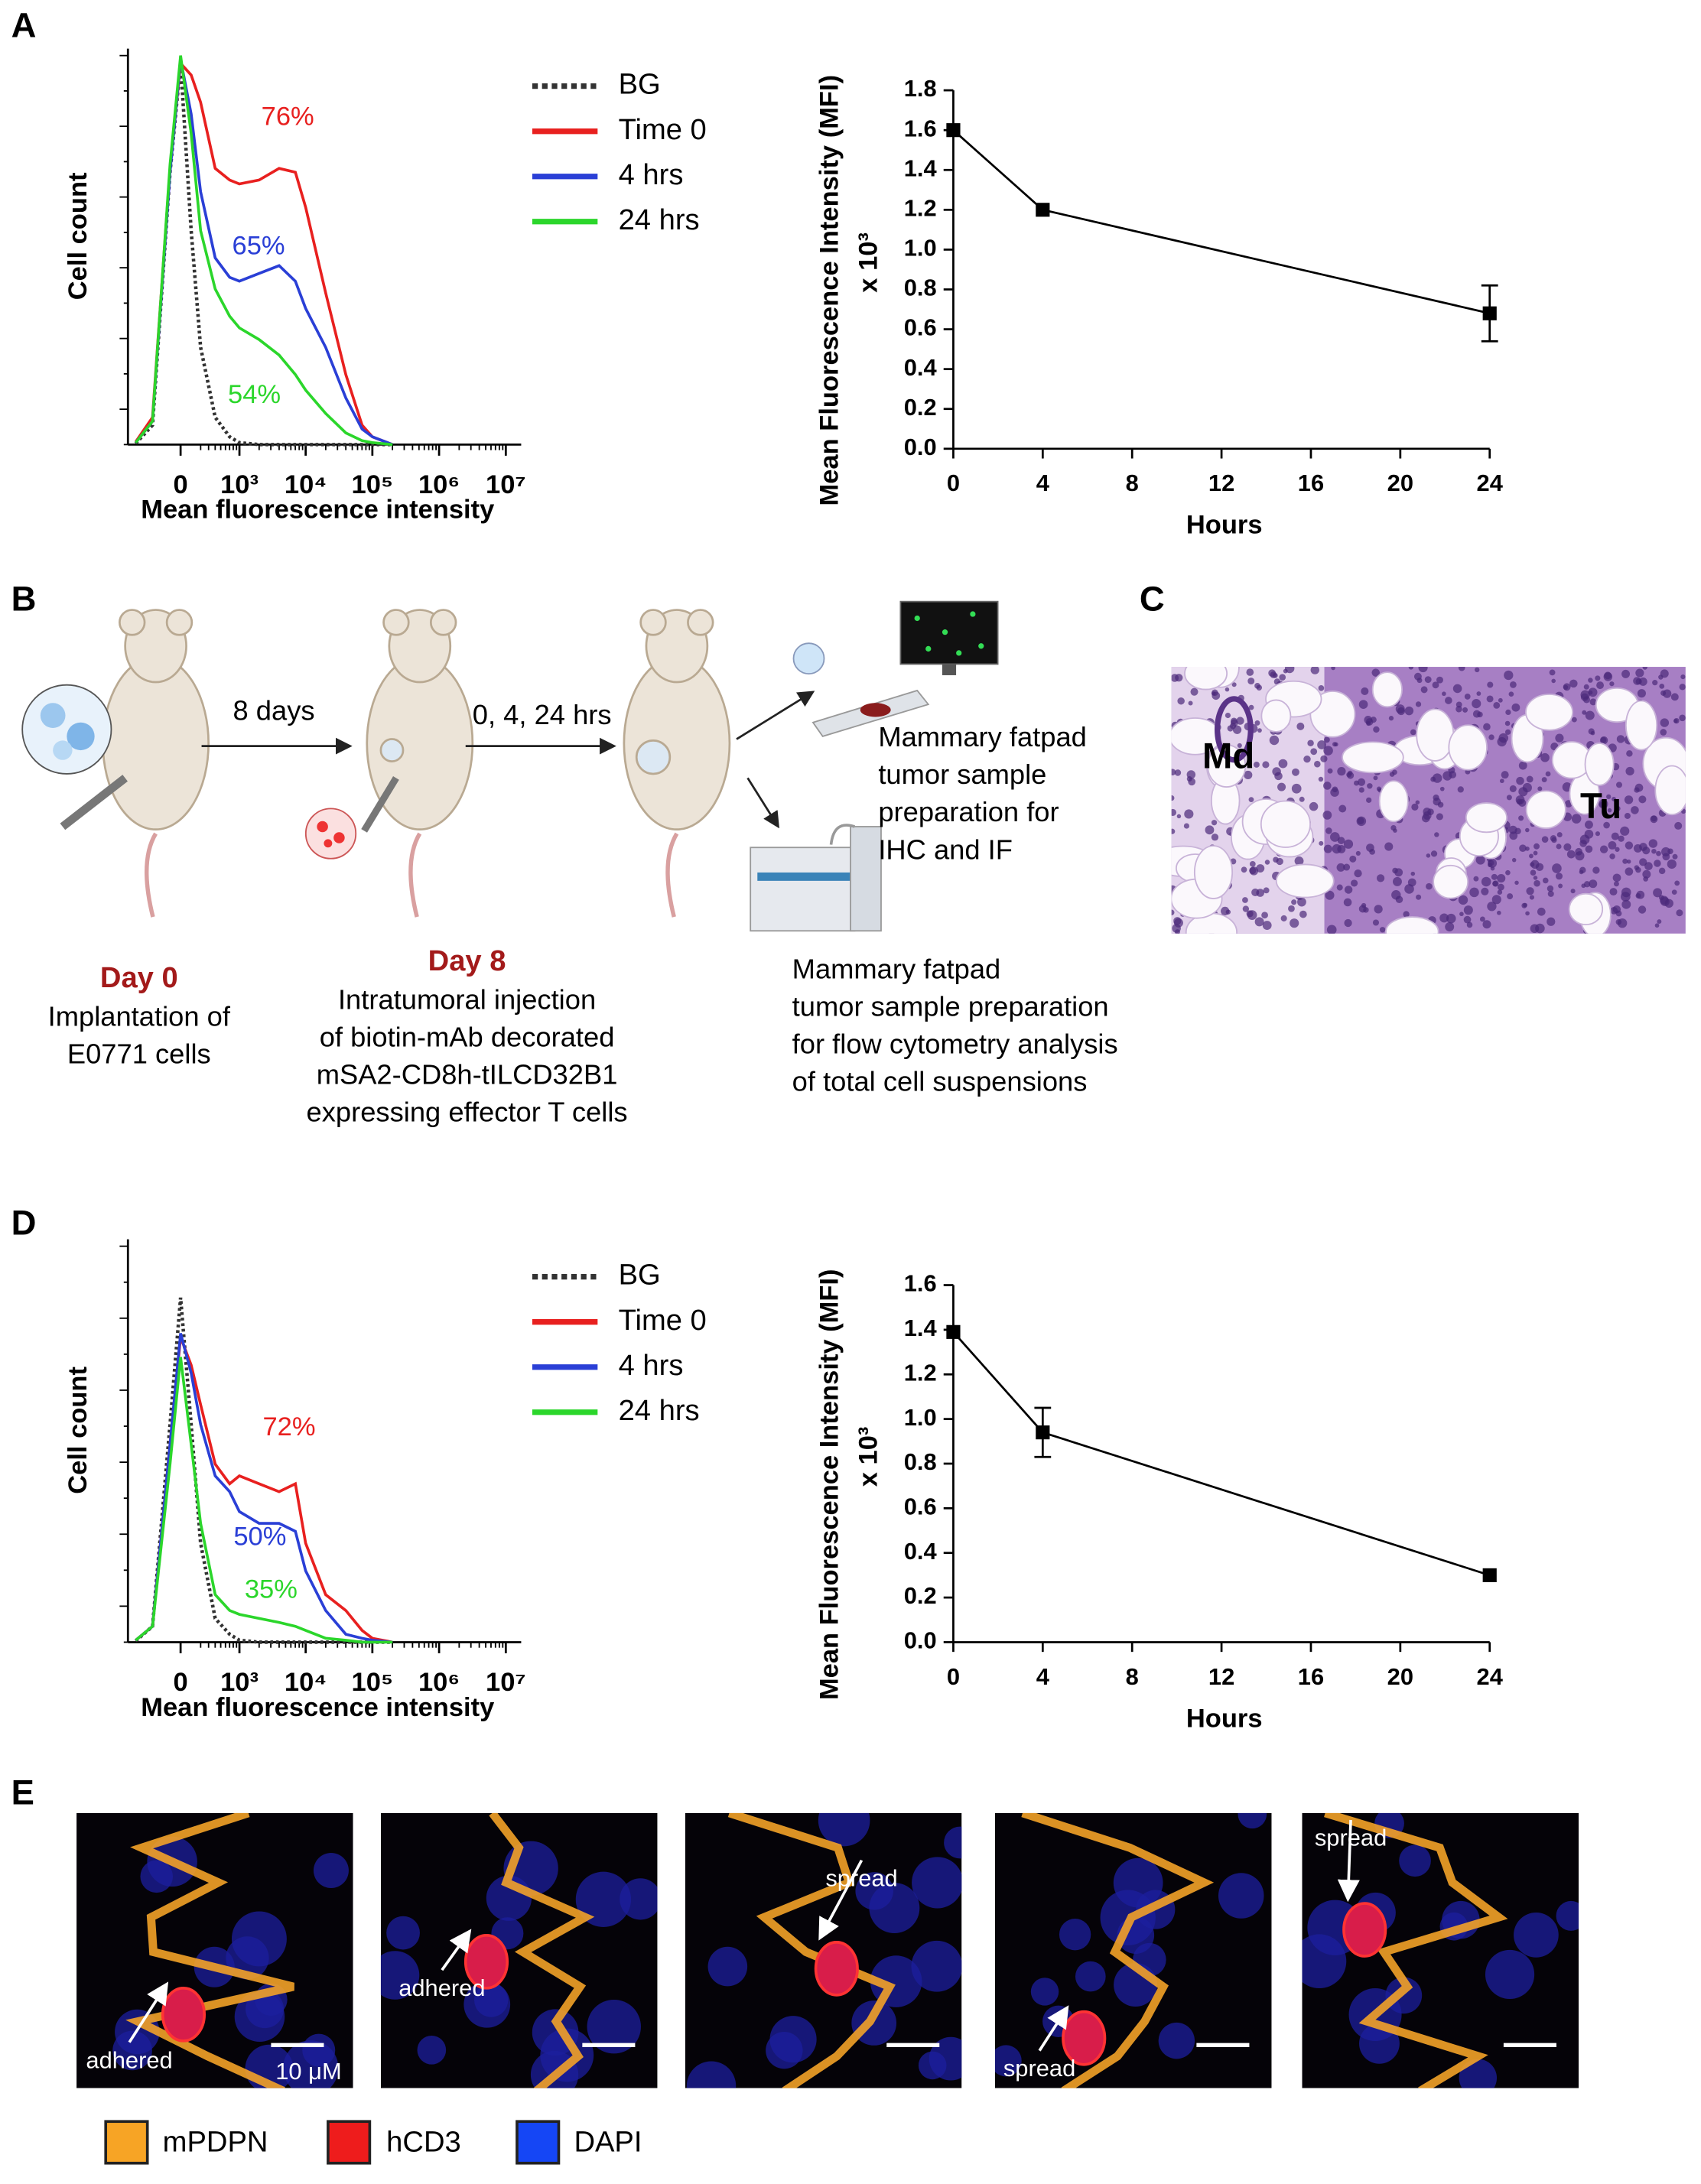 The height and width of the screenshot is (2184, 1701). Describe the element at coordinates (1221, 1454) in the screenshot. I see `series-line` at that location.